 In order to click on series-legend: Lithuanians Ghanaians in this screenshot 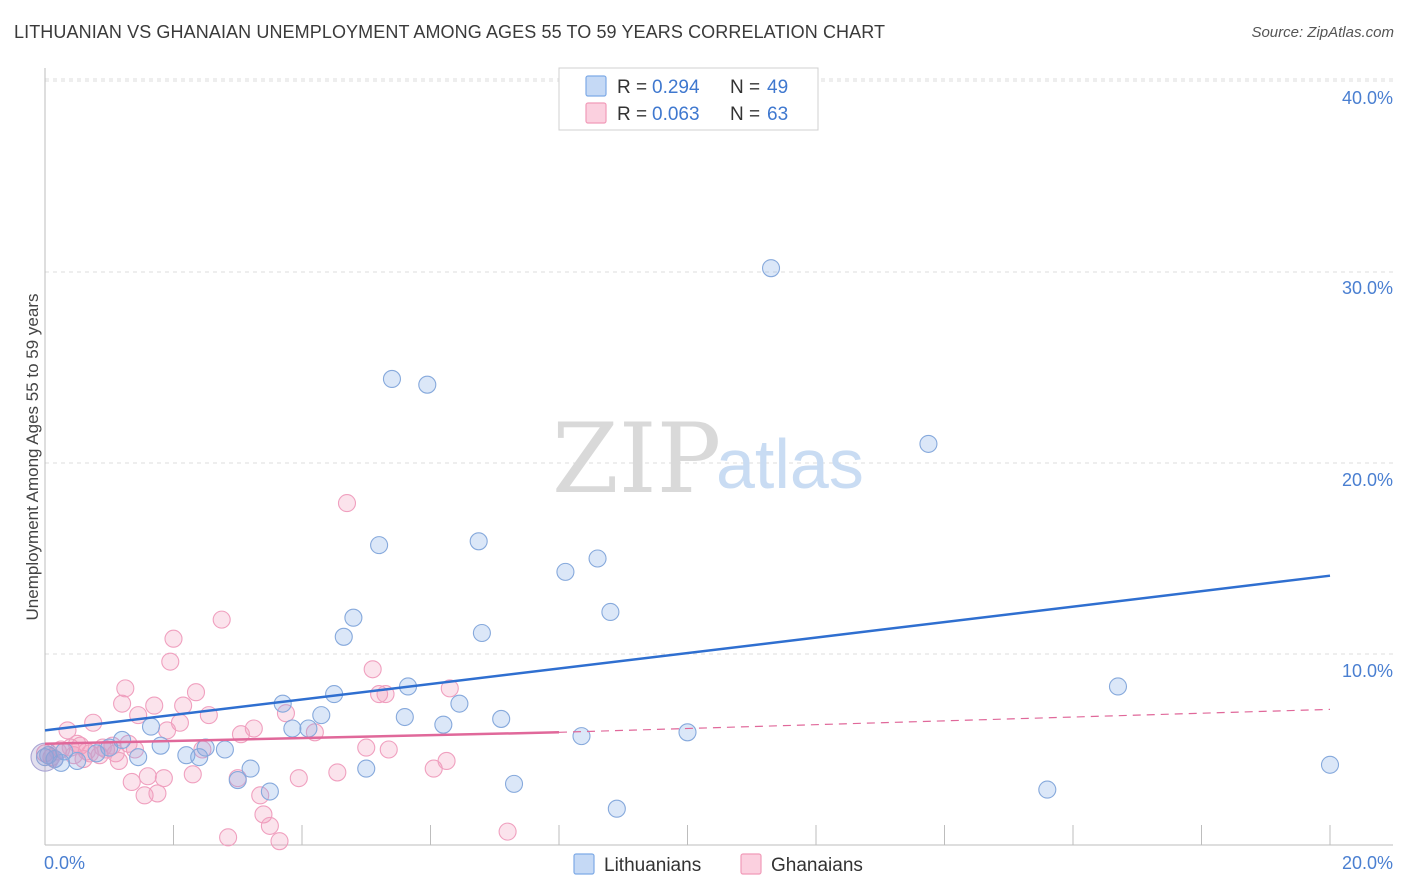, I will do `click(718, 864)`.